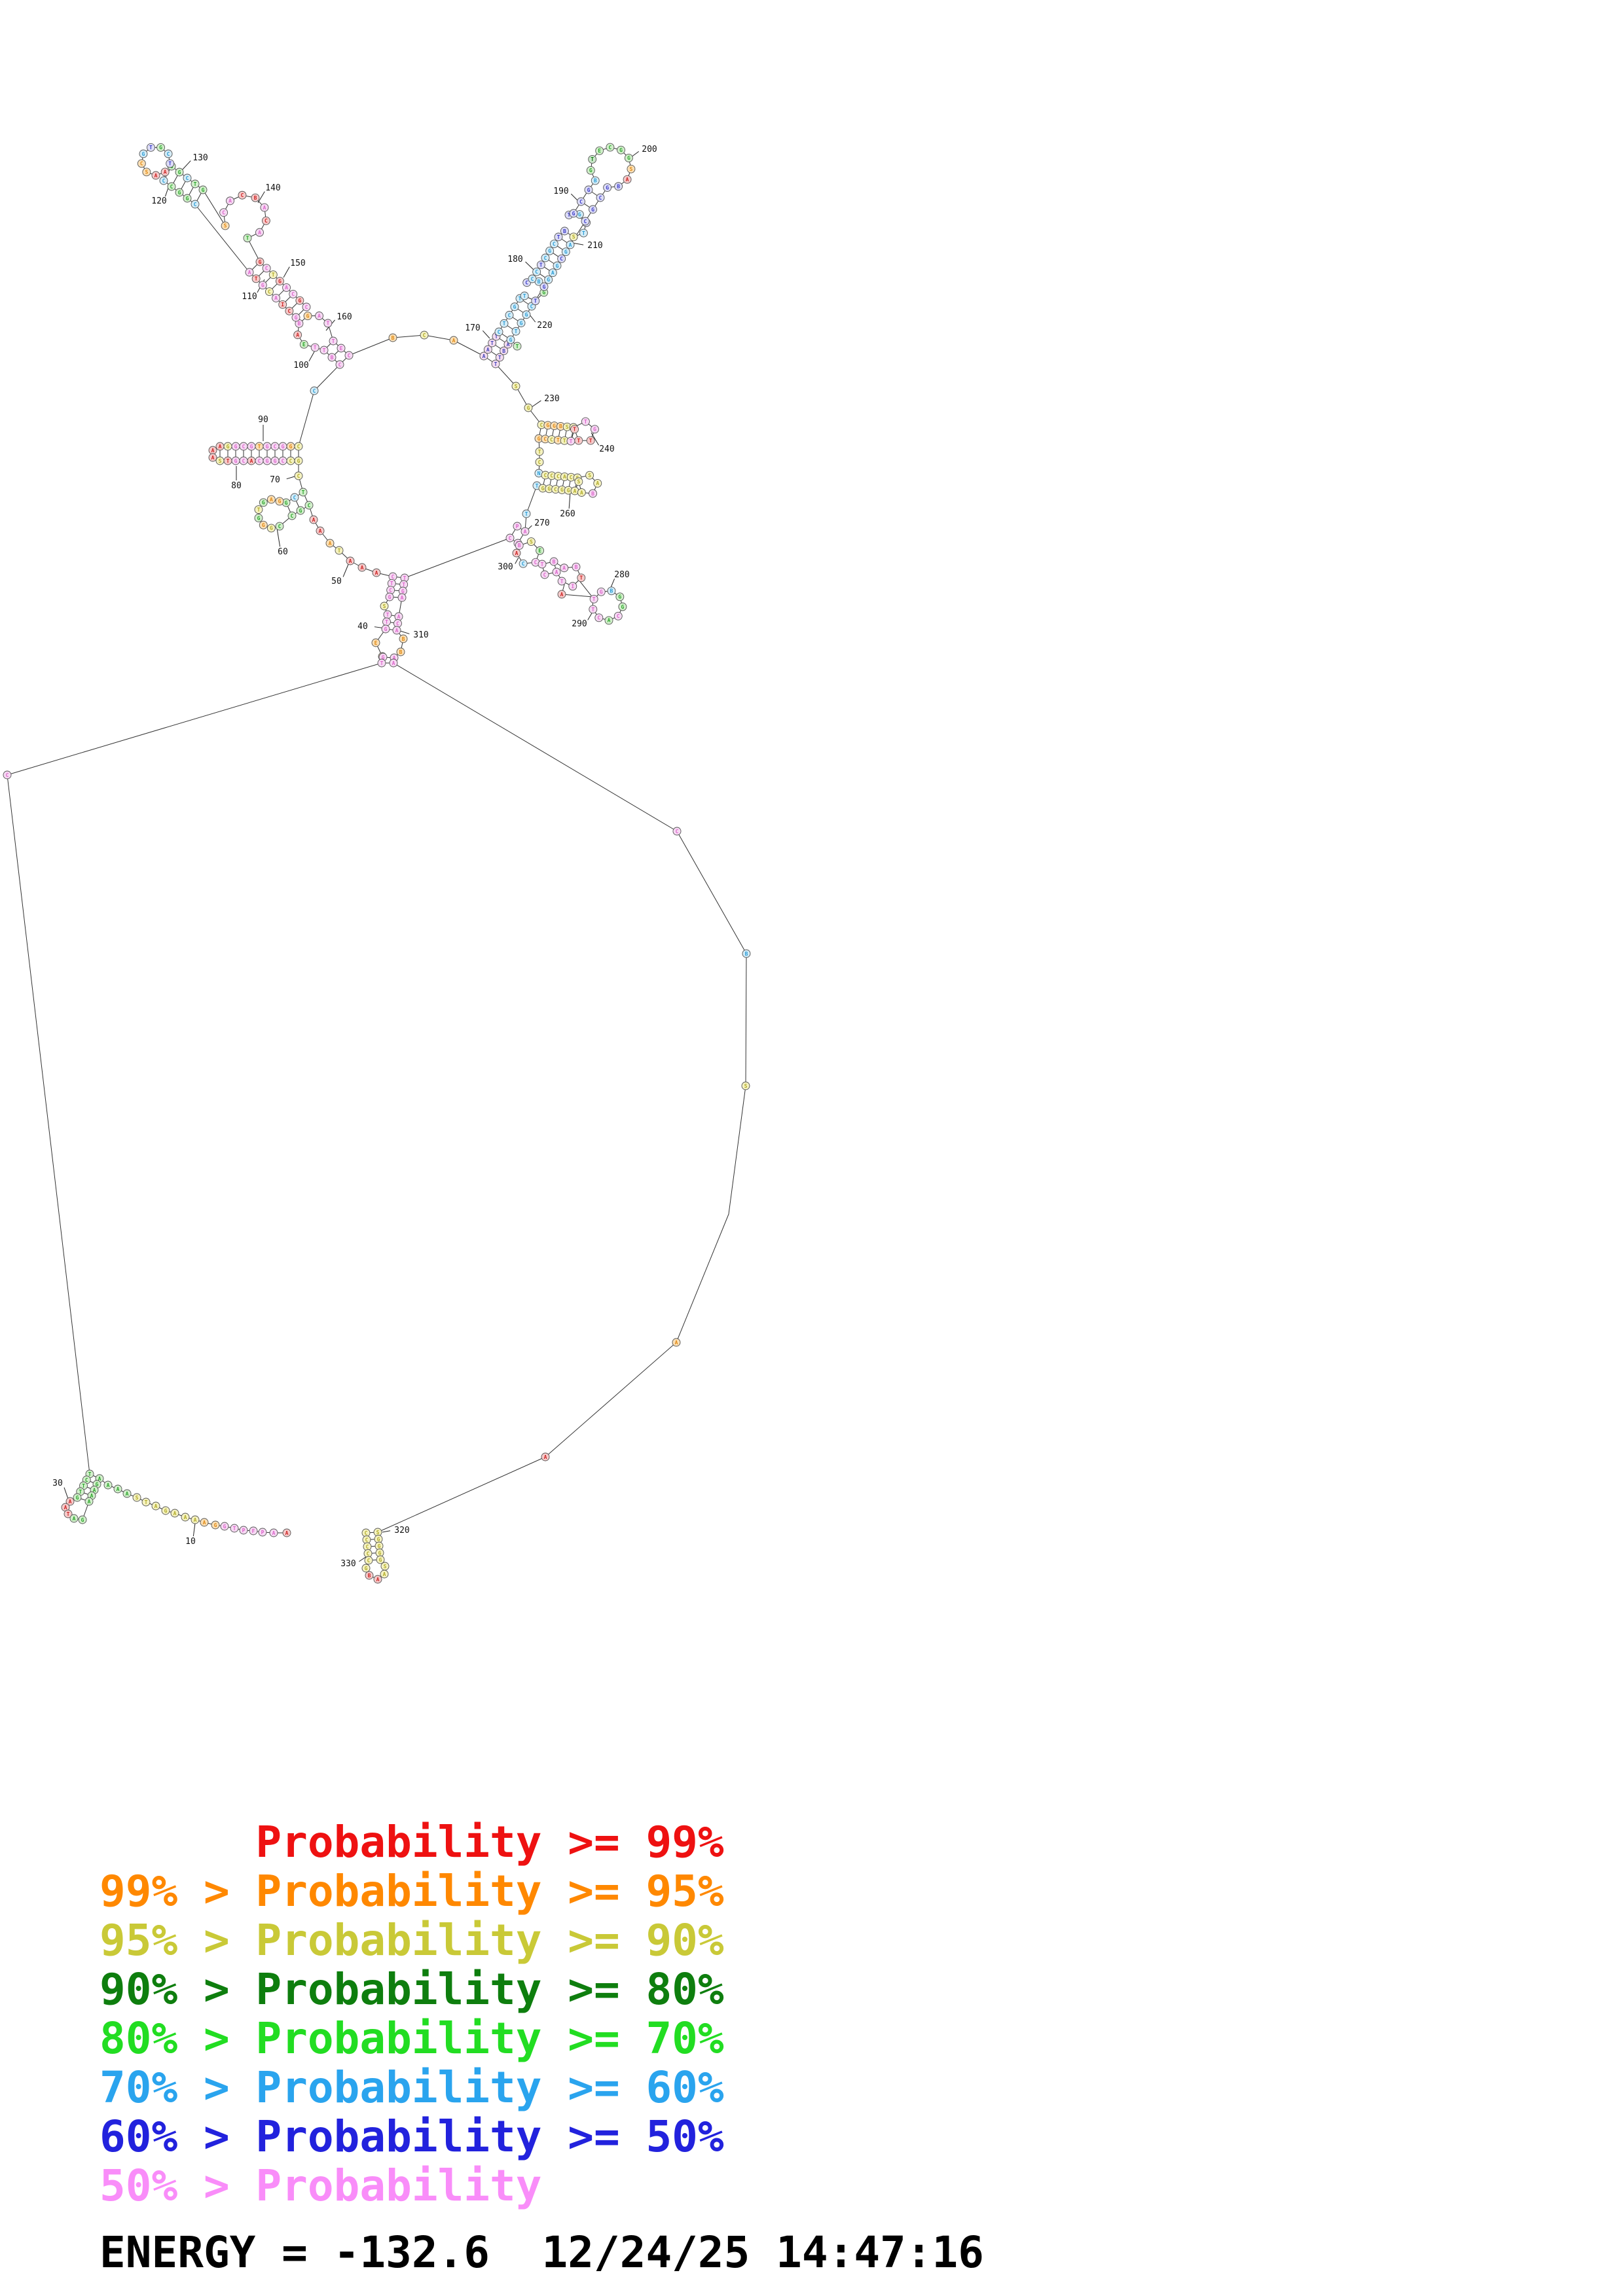 This screenshot has height=2296, width=1623. I want to click on energy-readout: ENERGY = -132.6 12/24/25 14:47:16, so click(542, 2252).